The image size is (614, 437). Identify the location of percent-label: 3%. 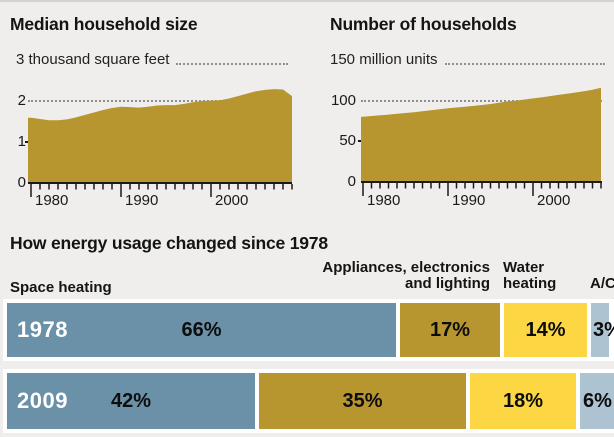
(603, 329).